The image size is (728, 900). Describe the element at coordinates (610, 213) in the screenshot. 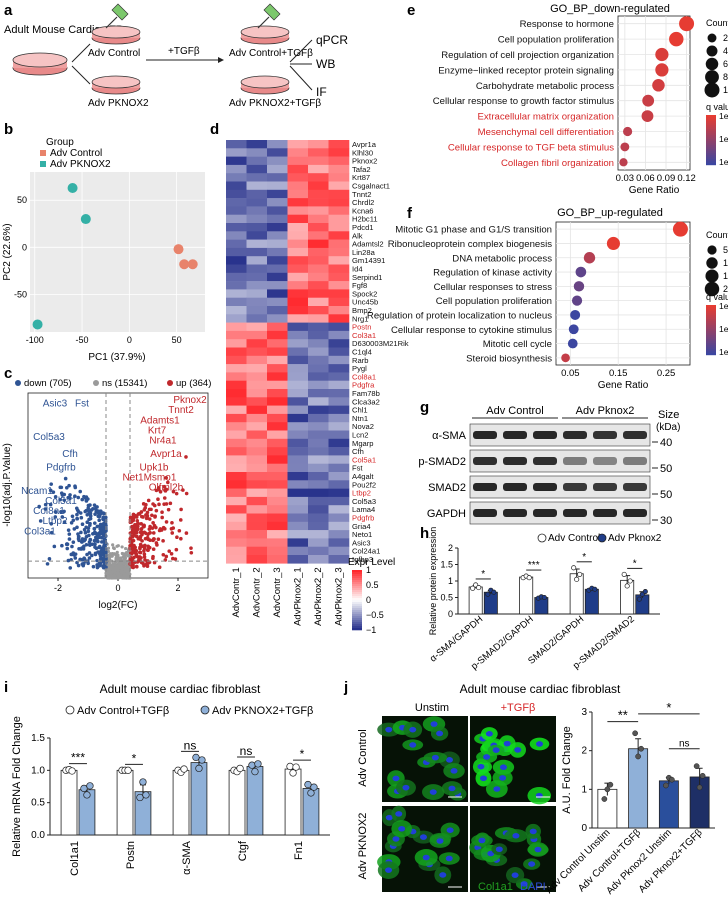

I see `go-up-title: GO_BP_up-regulated` at that location.